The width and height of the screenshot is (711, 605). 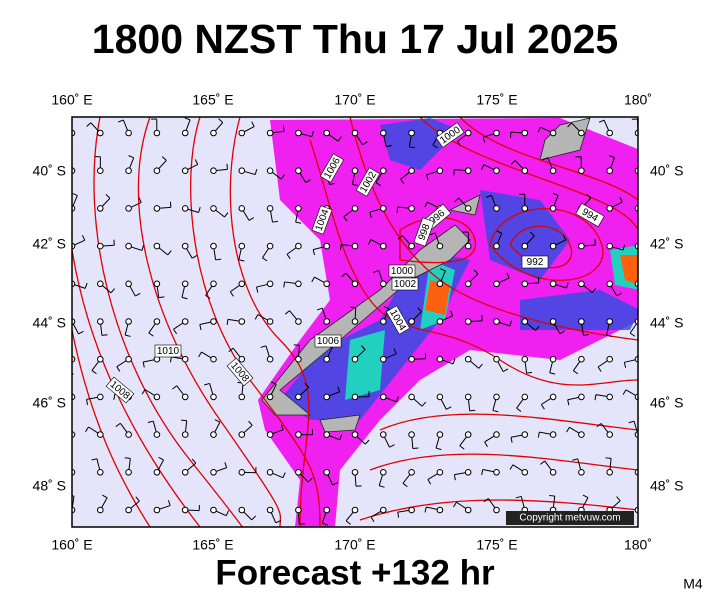 I want to click on lat-label-left: 40˚ S, so click(x=49, y=171).